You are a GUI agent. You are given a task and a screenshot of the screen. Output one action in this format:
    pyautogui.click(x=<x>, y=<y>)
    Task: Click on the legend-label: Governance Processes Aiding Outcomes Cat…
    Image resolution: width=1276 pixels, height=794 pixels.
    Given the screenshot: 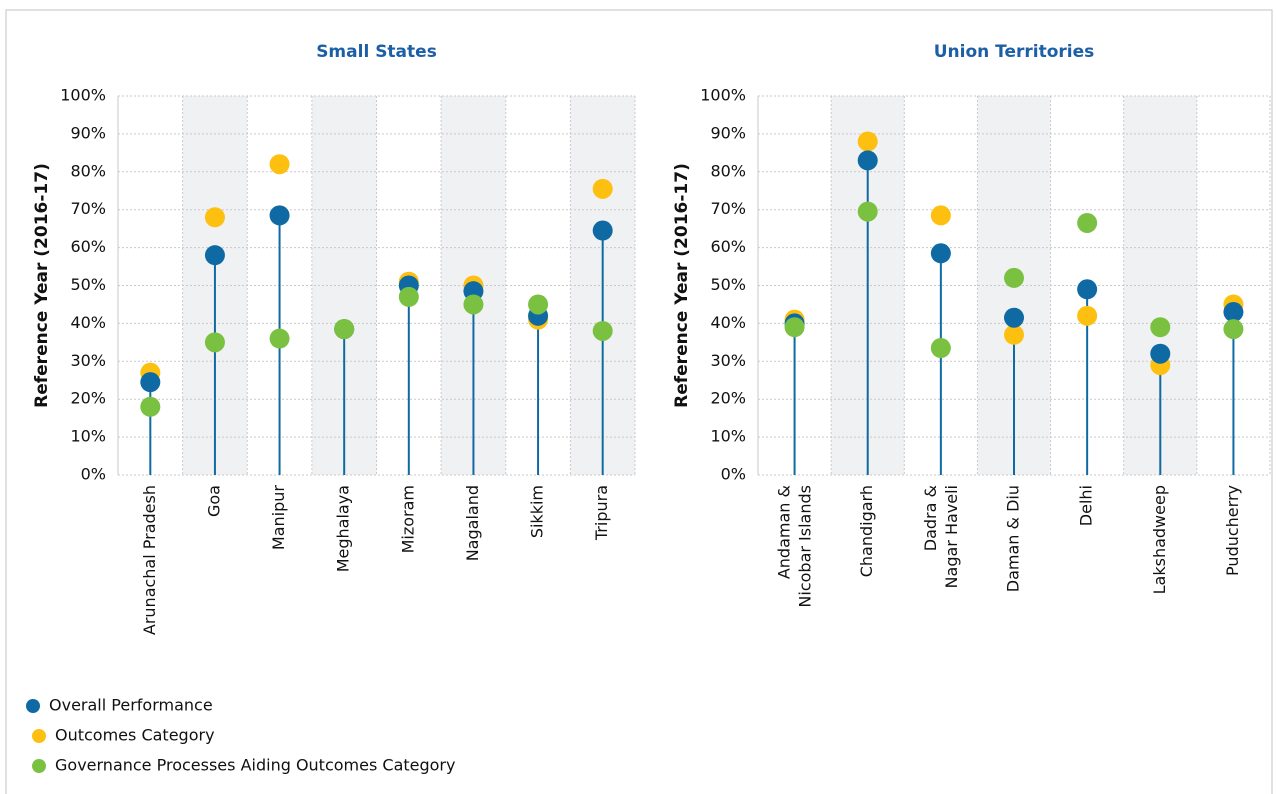 What is the action you would take?
    pyautogui.click(x=255, y=765)
    